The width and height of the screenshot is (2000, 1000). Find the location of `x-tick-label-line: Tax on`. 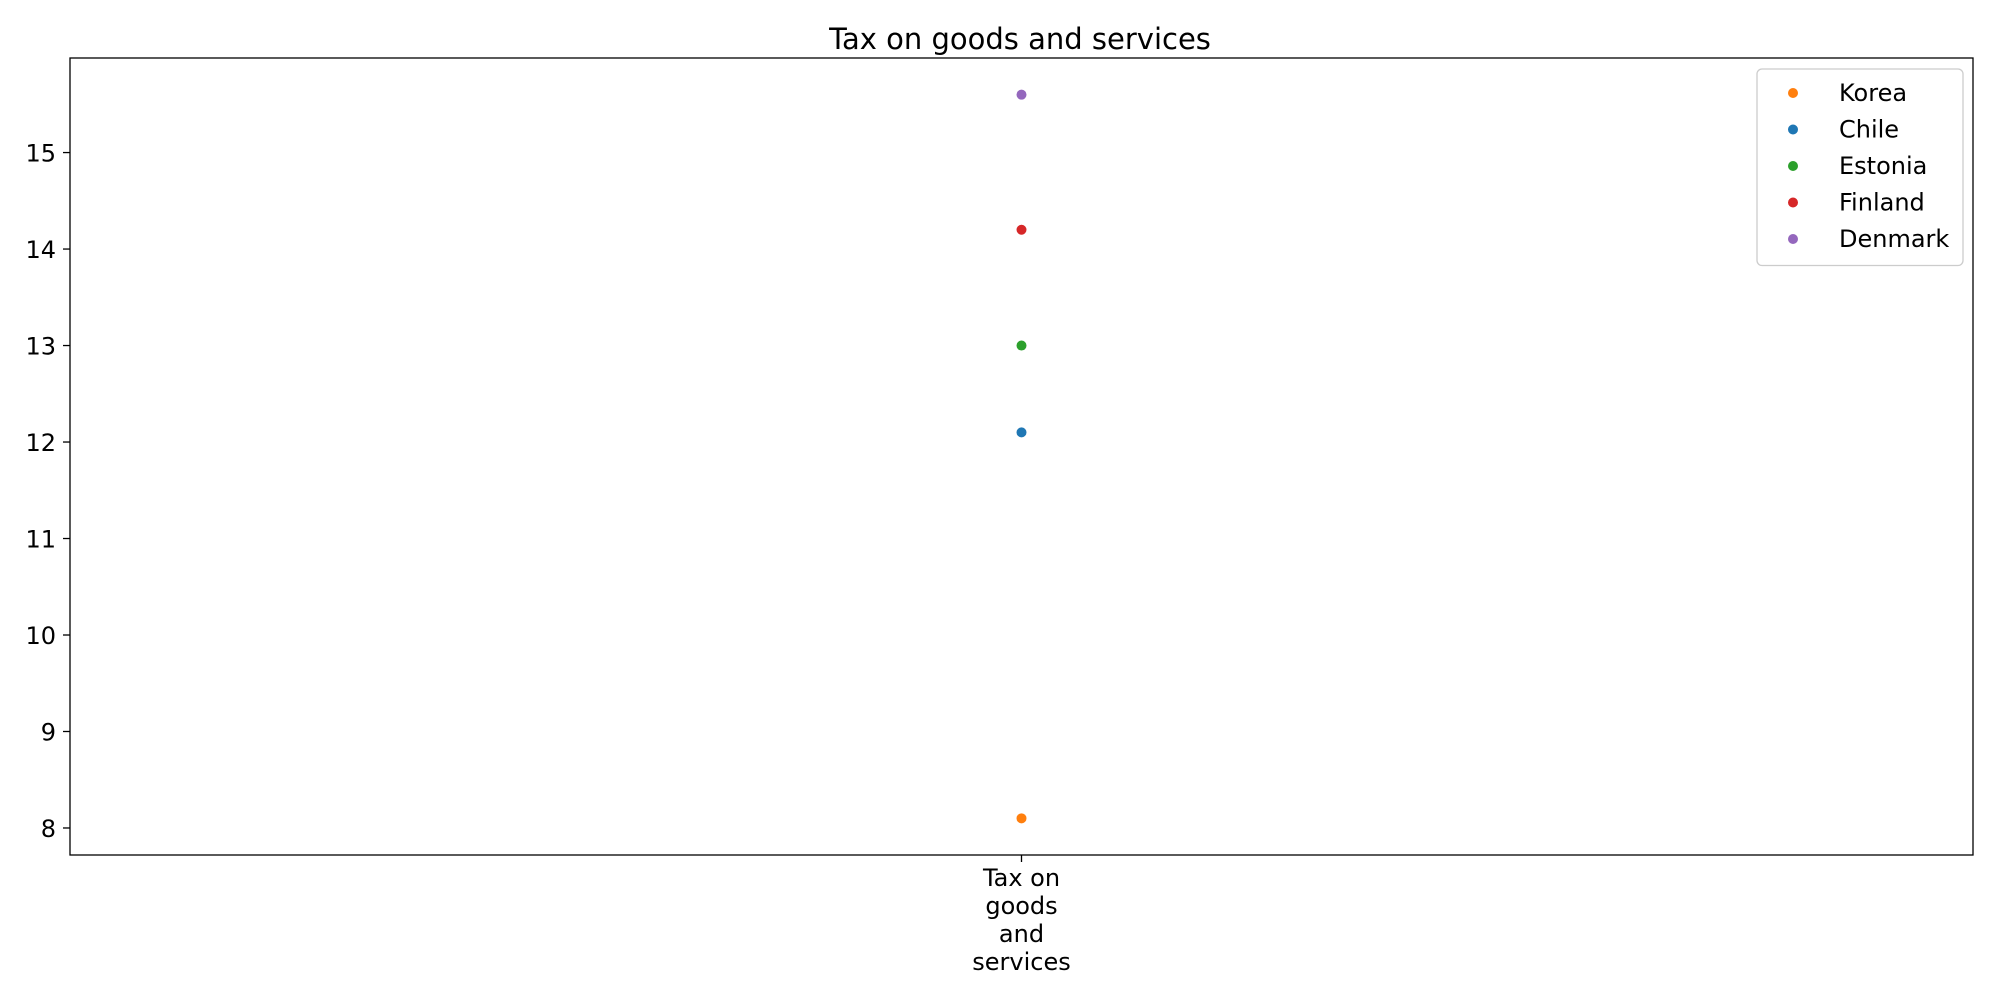

x-tick-label-line: Tax on is located at coordinates (1021, 878).